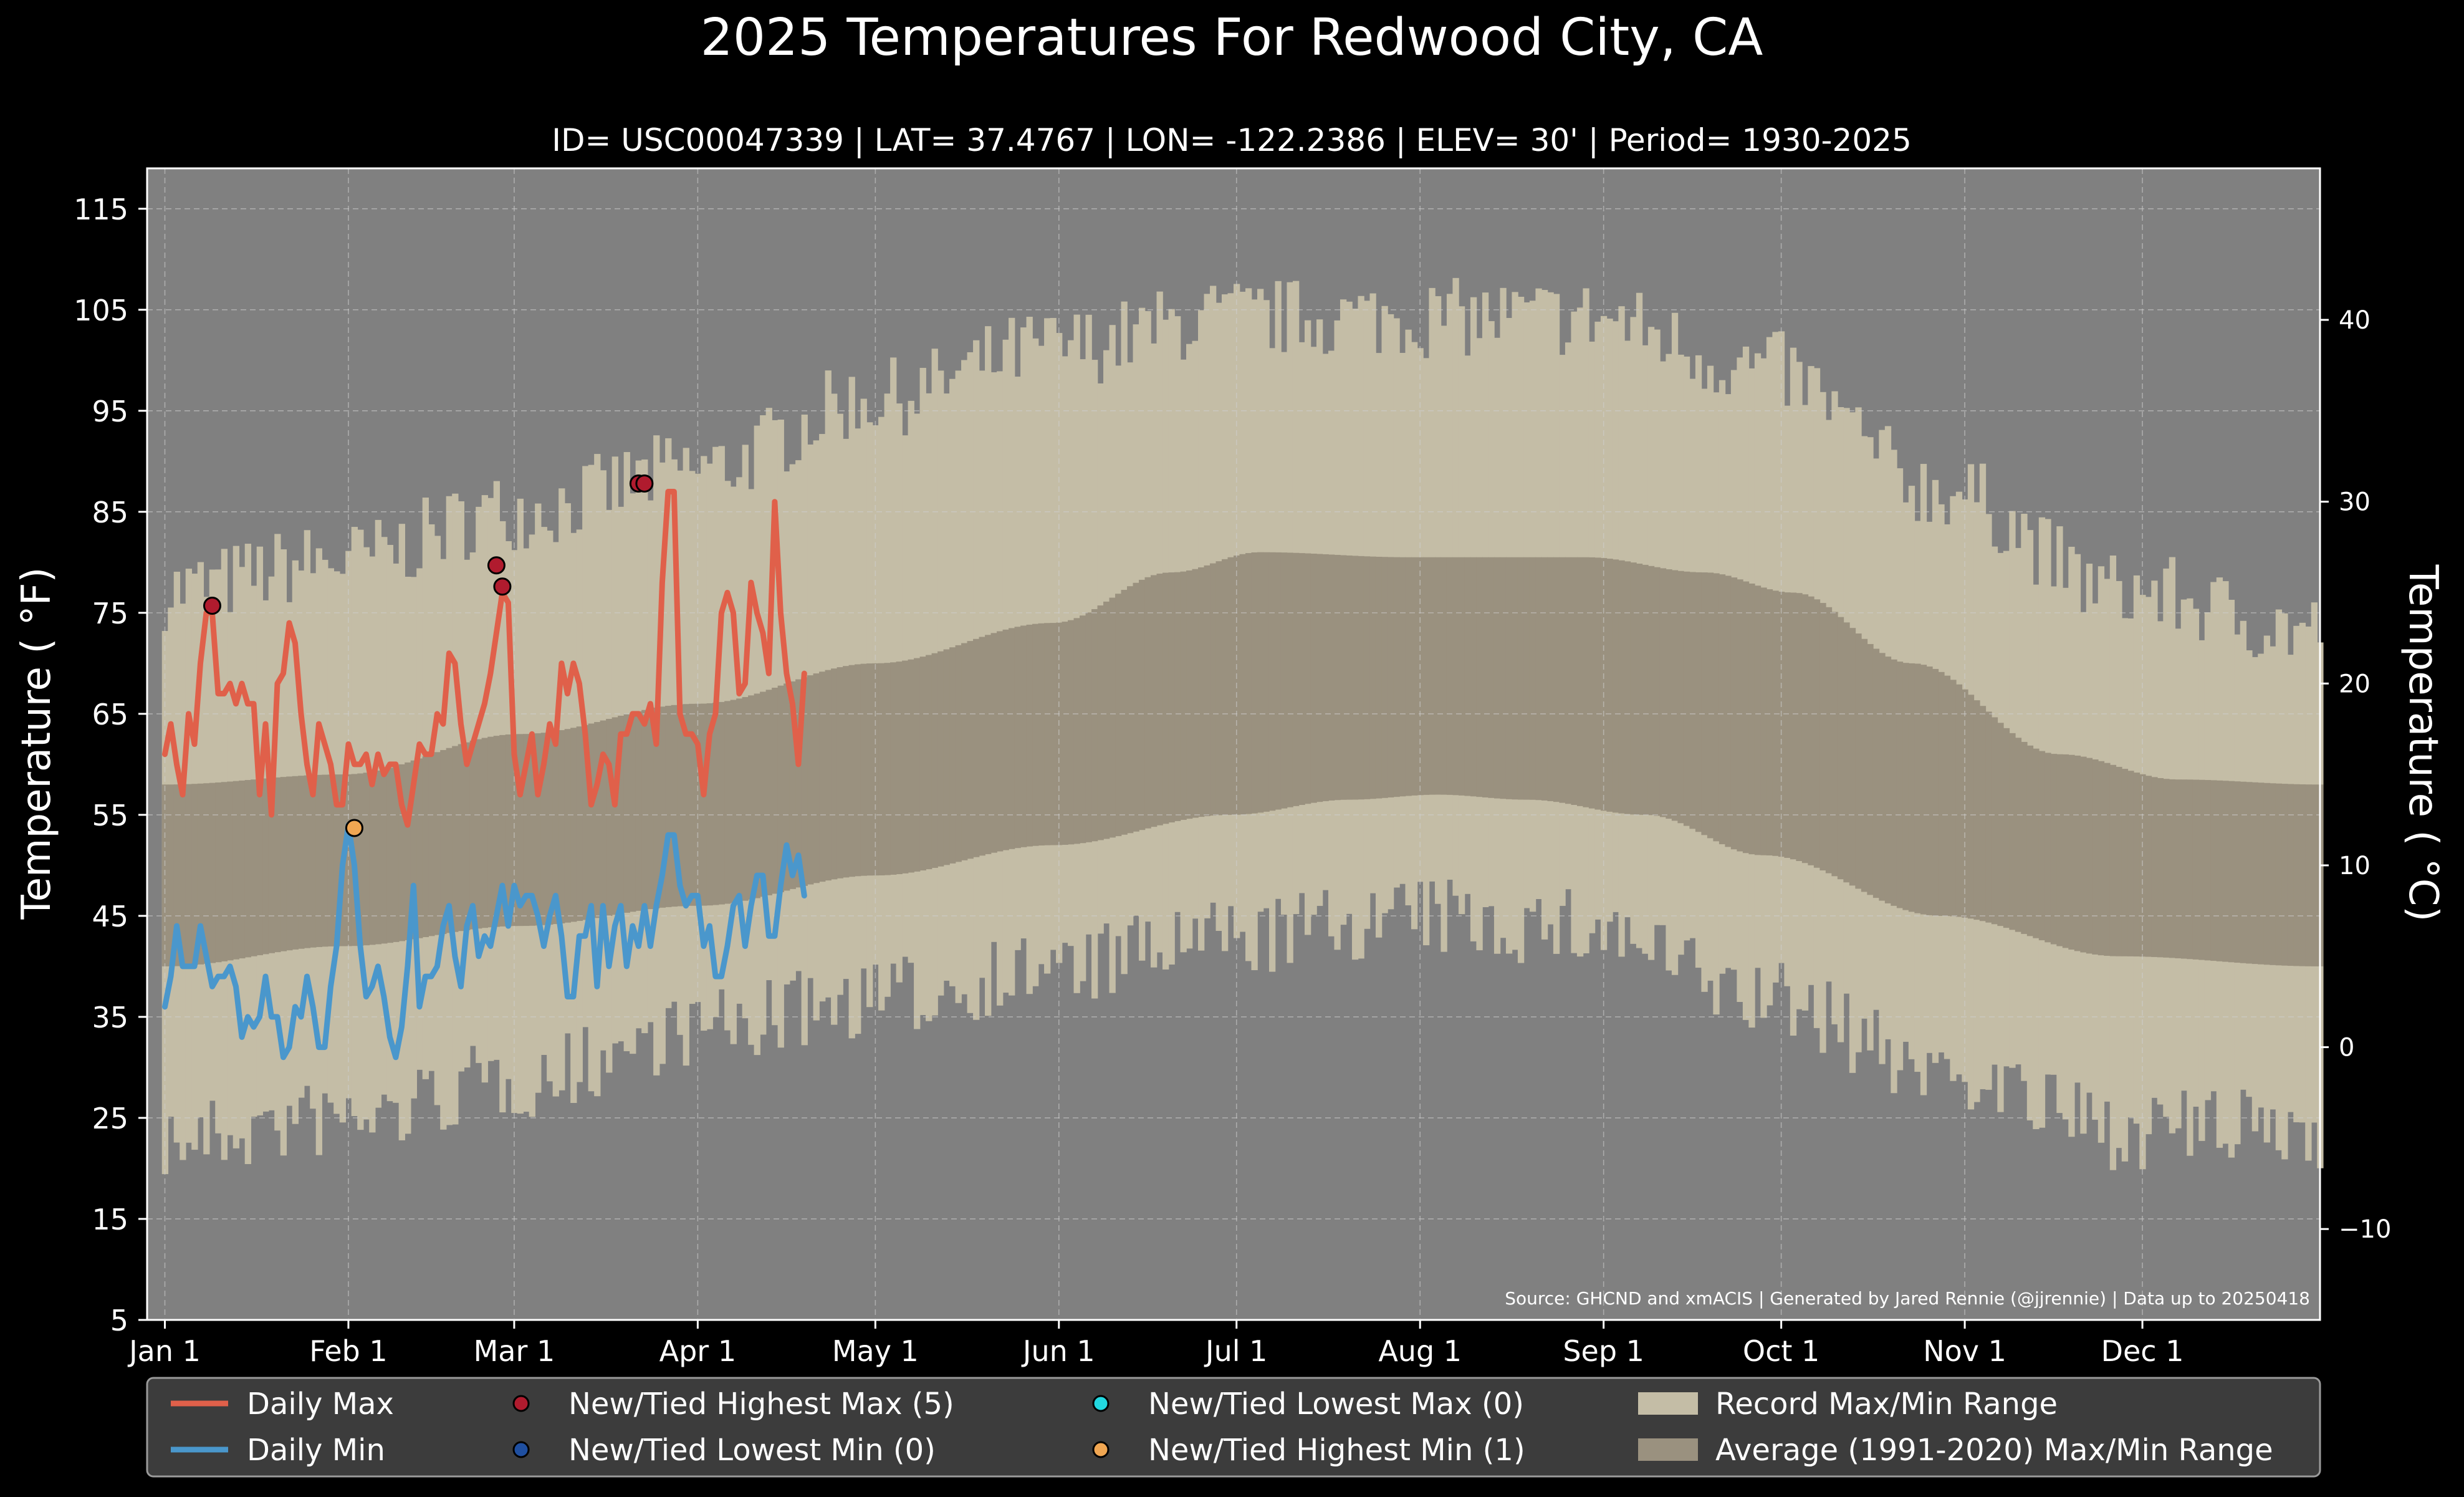 Image resolution: width=2464 pixels, height=1497 pixels. What do you see at coordinates (644, 483) in the screenshot?
I see `record-marker-highest-max` at bounding box center [644, 483].